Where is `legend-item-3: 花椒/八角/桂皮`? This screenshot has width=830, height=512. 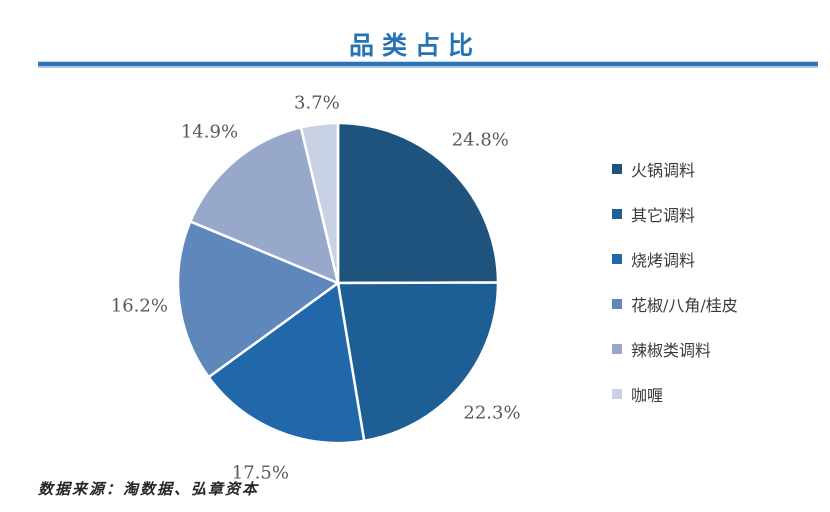 legend-item-3: 花椒/八角/桂皮 is located at coordinates (675, 305).